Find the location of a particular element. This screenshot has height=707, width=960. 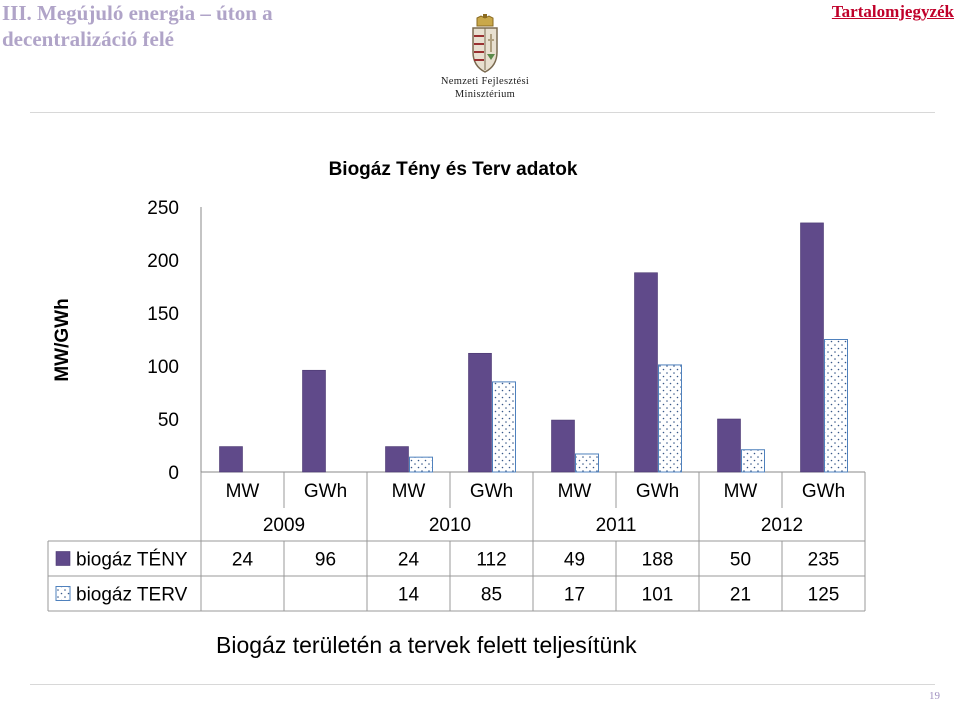

chart-title: Biogáz Tény és Terv adatok is located at coordinates (453, 169).